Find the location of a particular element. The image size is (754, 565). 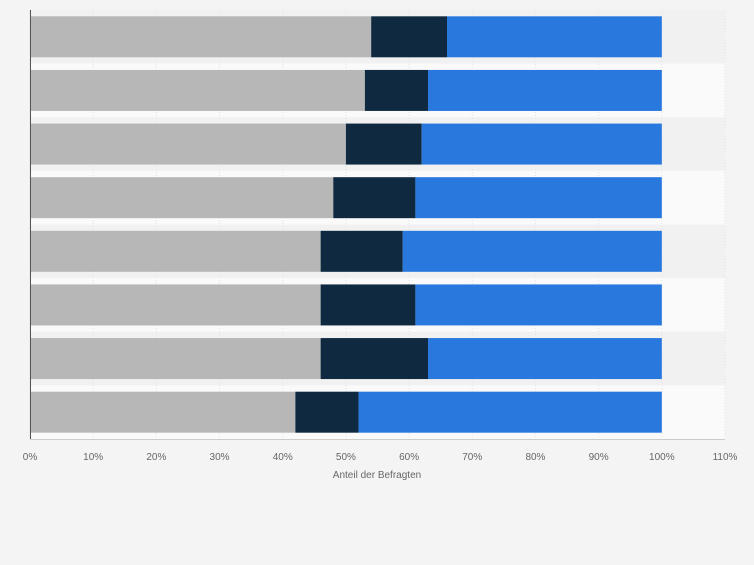

x-tick-label: 60% is located at coordinates (409, 457).